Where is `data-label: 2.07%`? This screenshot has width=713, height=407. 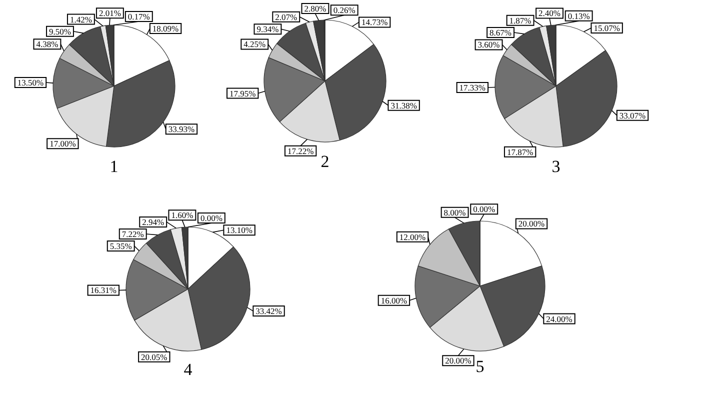 data-label: 2.07% is located at coordinates (286, 17).